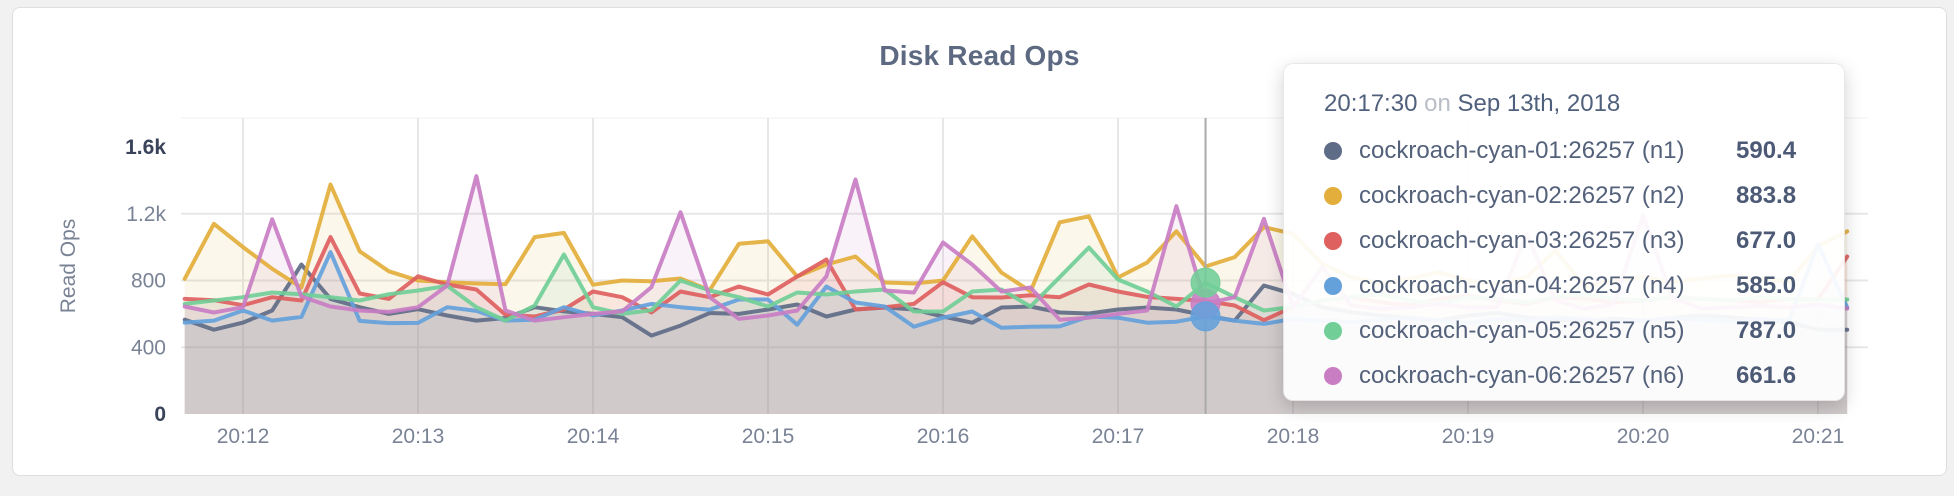 The image size is (1954, 496). Describe the element at coordinates (1766, 375) in the screenshot. I see `tooltip-series-value: 661.6` at that location.